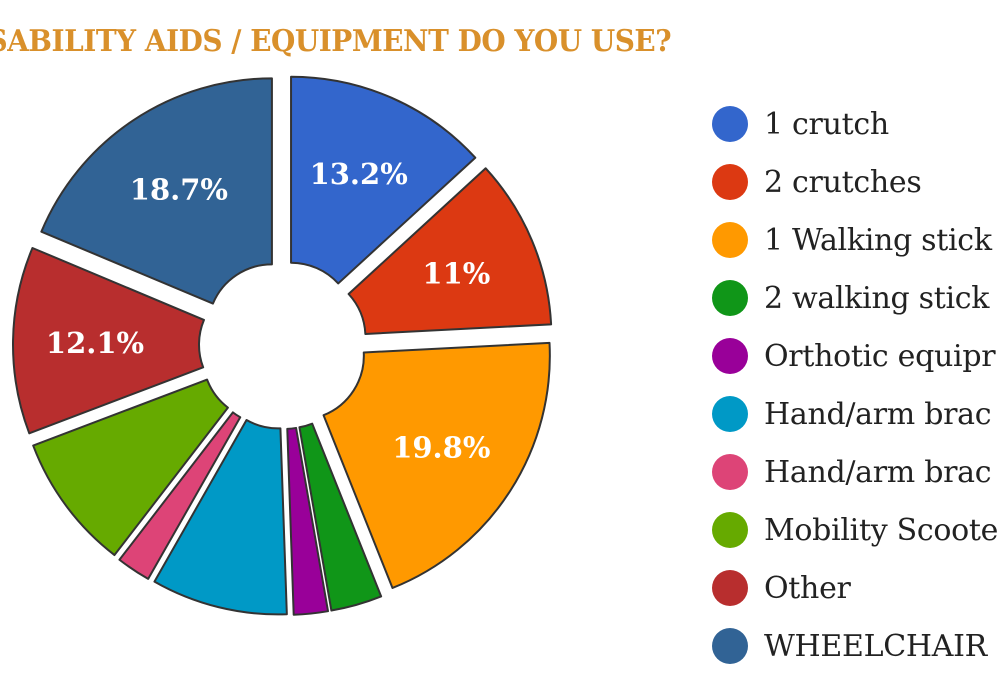 This screenshot has width=1004, height=693. I want to click on slice-data-label: 19.8%, so click(441, 447).